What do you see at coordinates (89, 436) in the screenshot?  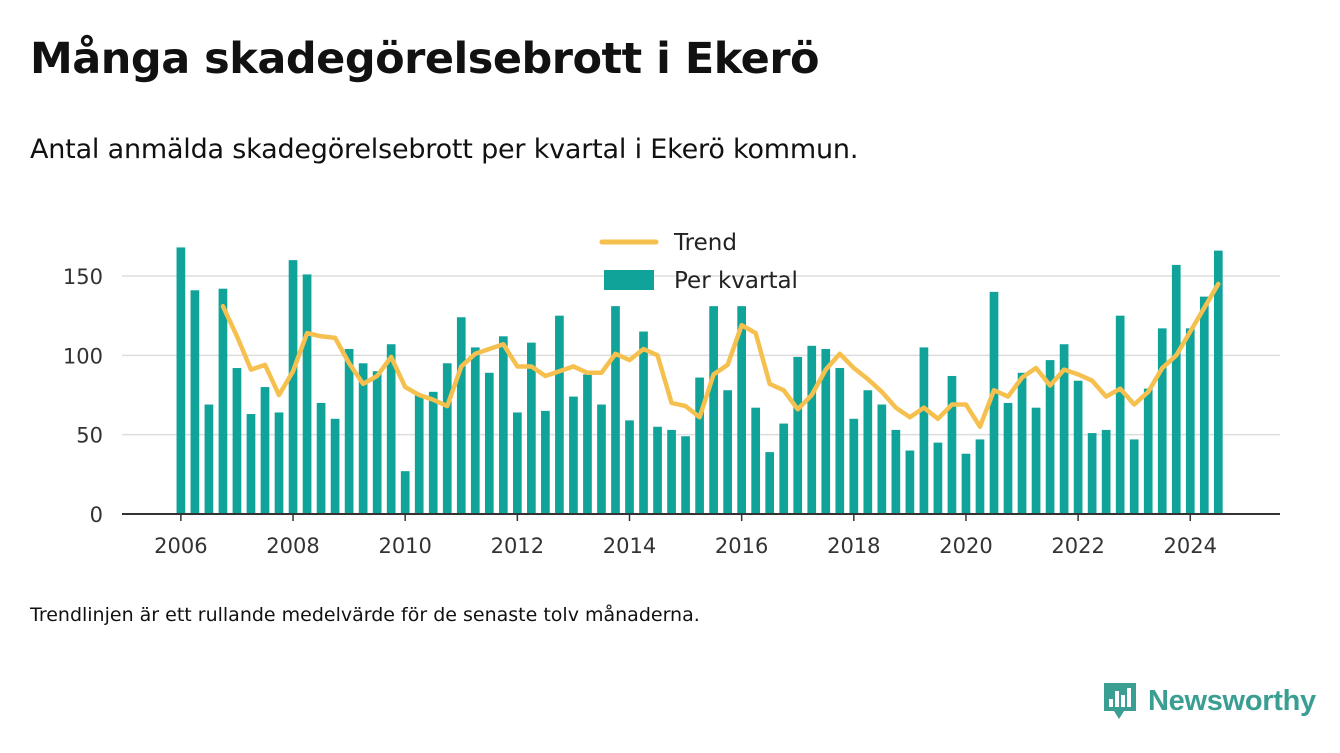 I see `y-tick-label: 50` at bounding box center [89, 436].